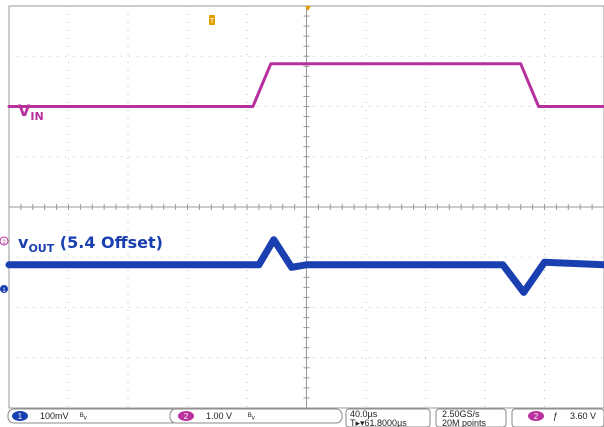 The width and height of the screenshot is (604, 427). I want to click on vout-label: vOUT (5.4 Offset), so click(90, 244).